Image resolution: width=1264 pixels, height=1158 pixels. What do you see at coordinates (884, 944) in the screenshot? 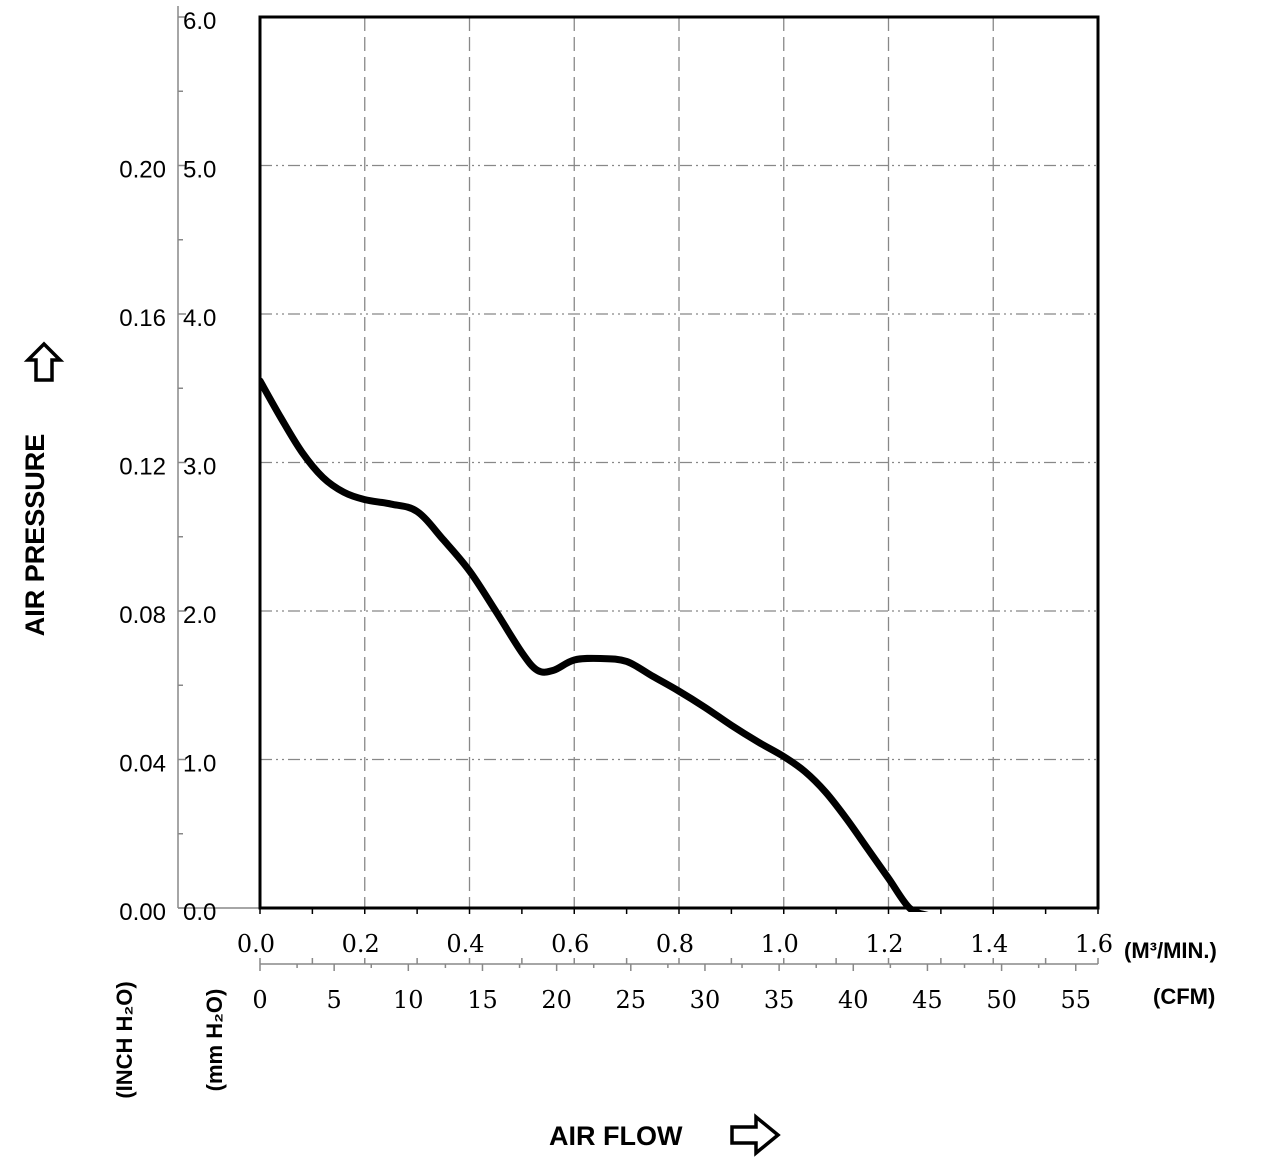
I see `x-tick-label: 1.2` at bounding box center [884, 944].